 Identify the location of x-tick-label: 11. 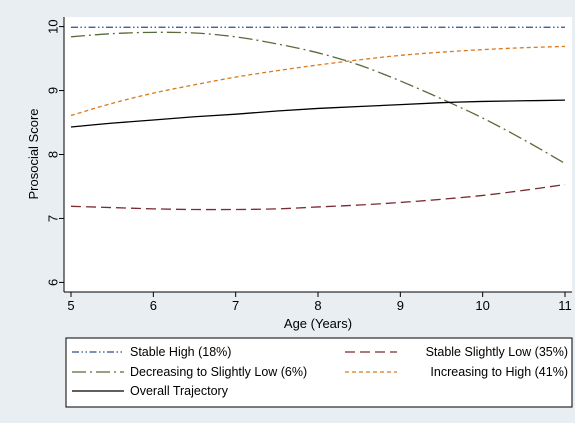
(565, 305).